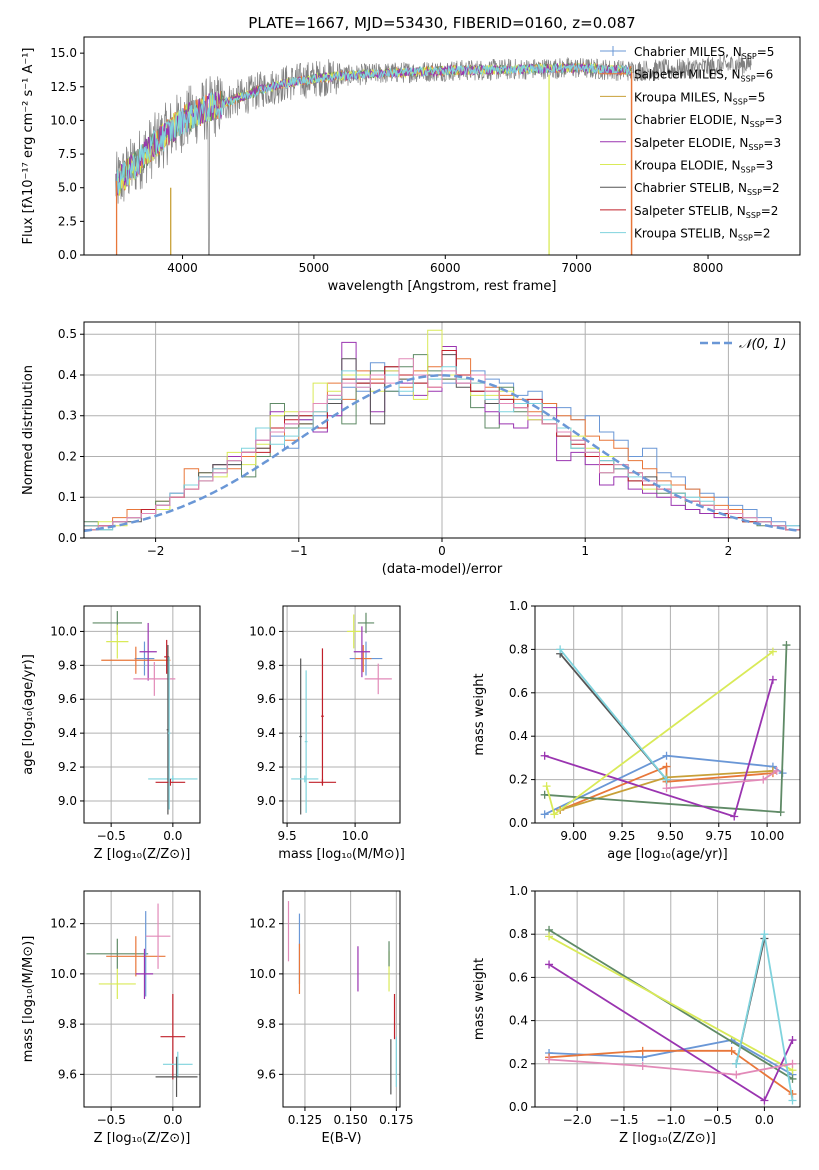 This screenshot has width=819, height=1170. What do you see at coordinates (518, 934) in the screenshot?
I see `y-tick-label: 0.8` at bounding box center [518, 934].